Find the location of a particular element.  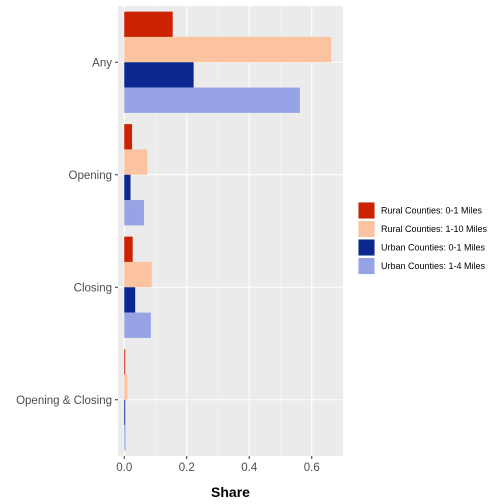

y-tick-label: Opening & Closing is located at coordinates (64, 401).